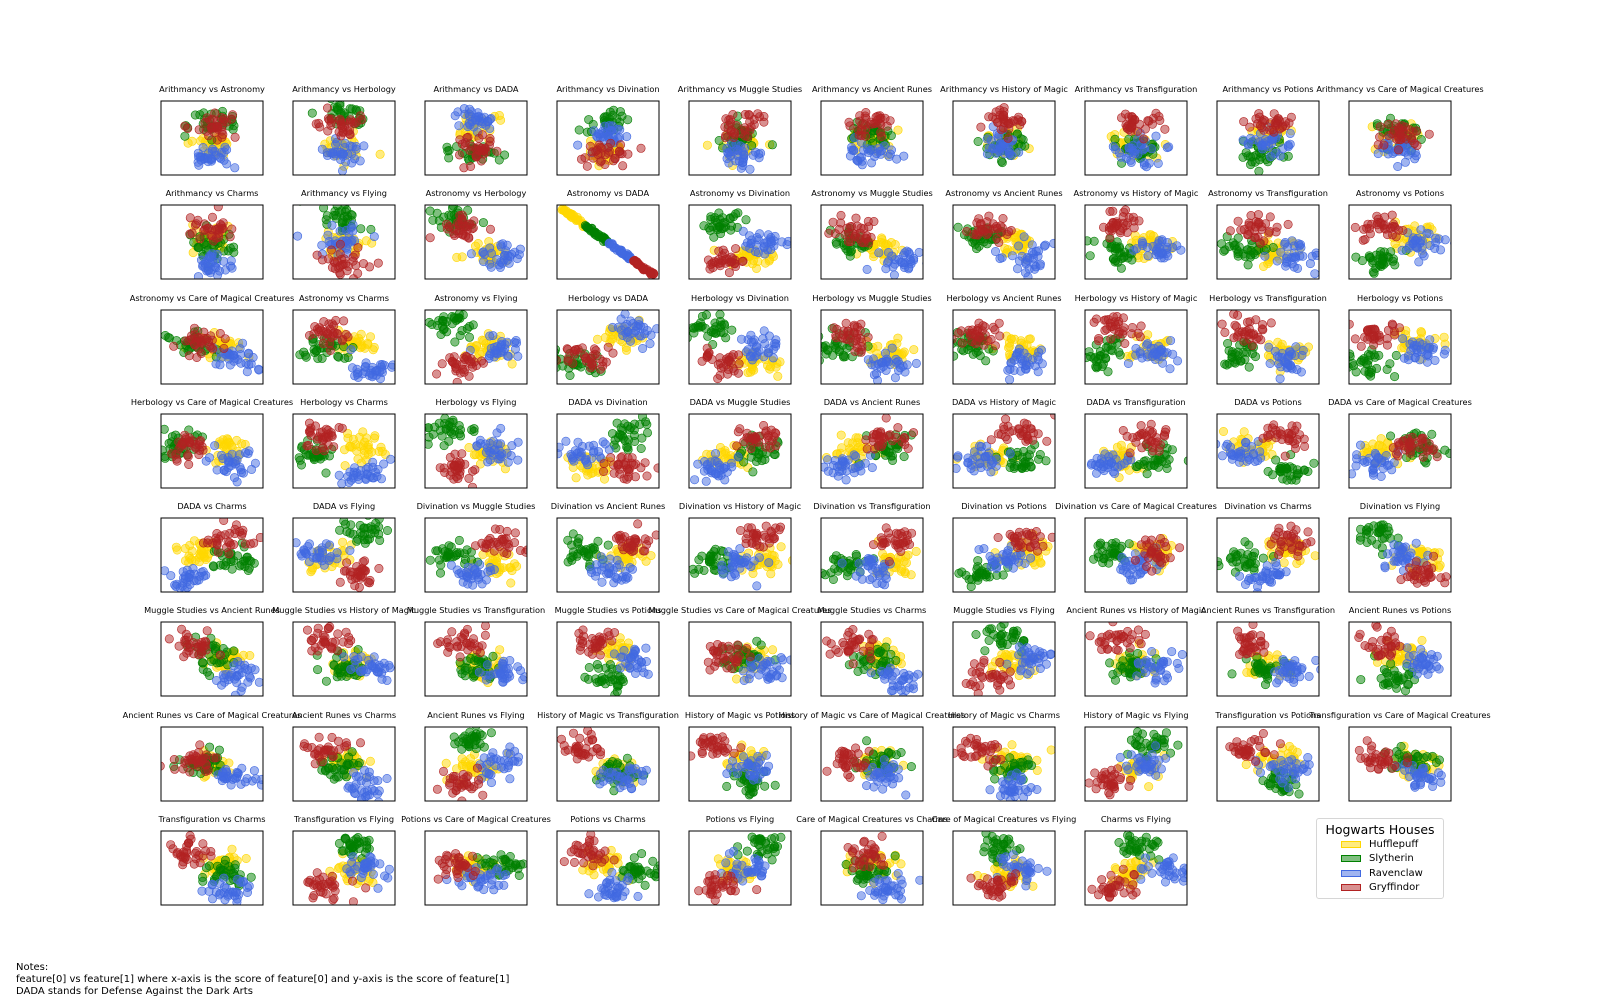  What do you see at coordinates (344, 193) in the screenshot?
I see `panel-title: Arithmancy vs Flying` at bounding box center [344, 193].